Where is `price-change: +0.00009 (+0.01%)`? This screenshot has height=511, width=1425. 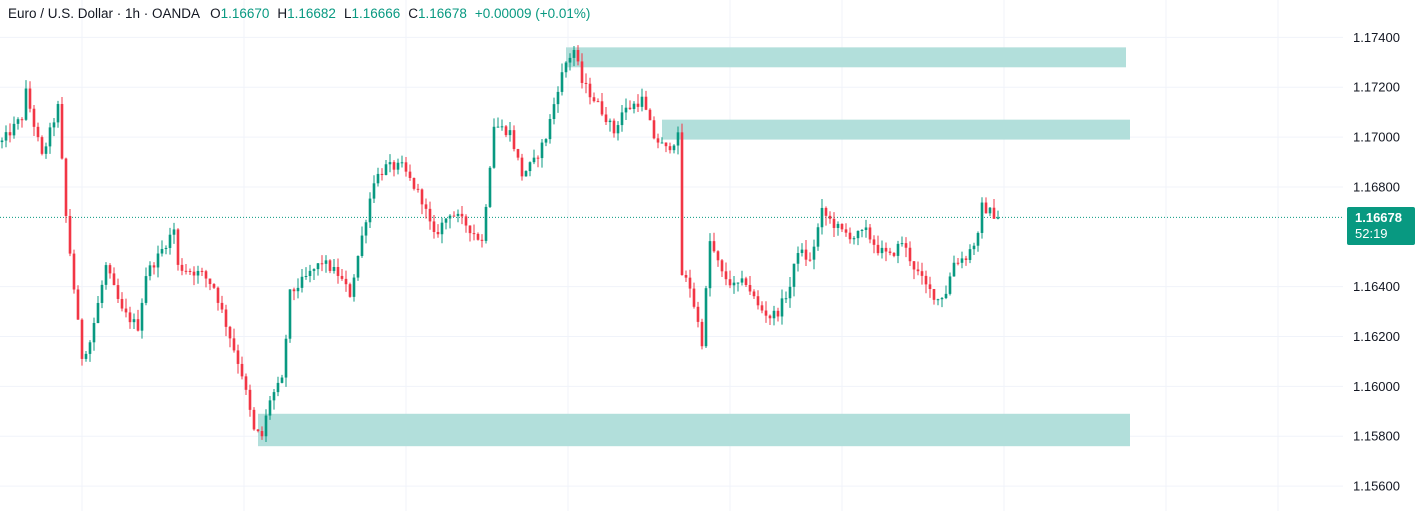 price-change: +0.00009 (+0.01%) is located at coordinates (532, 13).